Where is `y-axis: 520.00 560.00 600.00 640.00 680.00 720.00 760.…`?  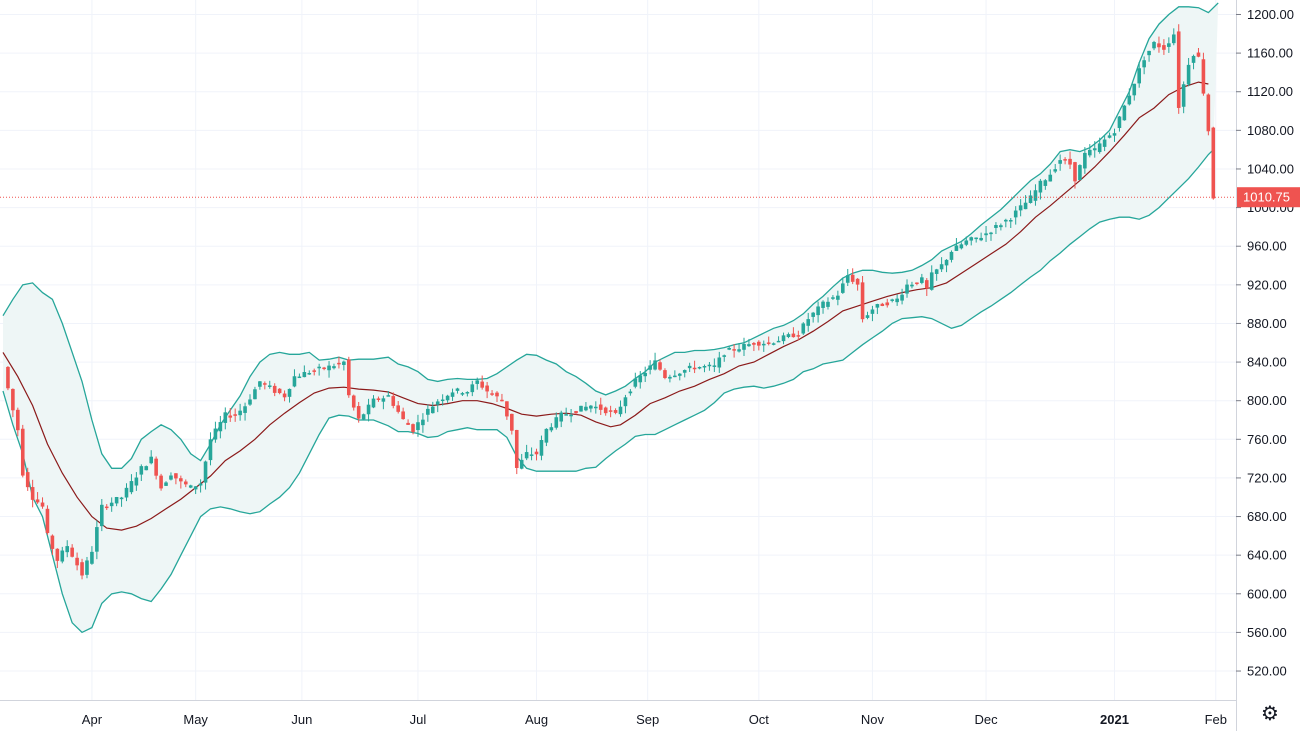
y-axis: 520.00 560.00 600.00 640.00 680.00 720.00 760.… is located at coordinates (1268, 365).